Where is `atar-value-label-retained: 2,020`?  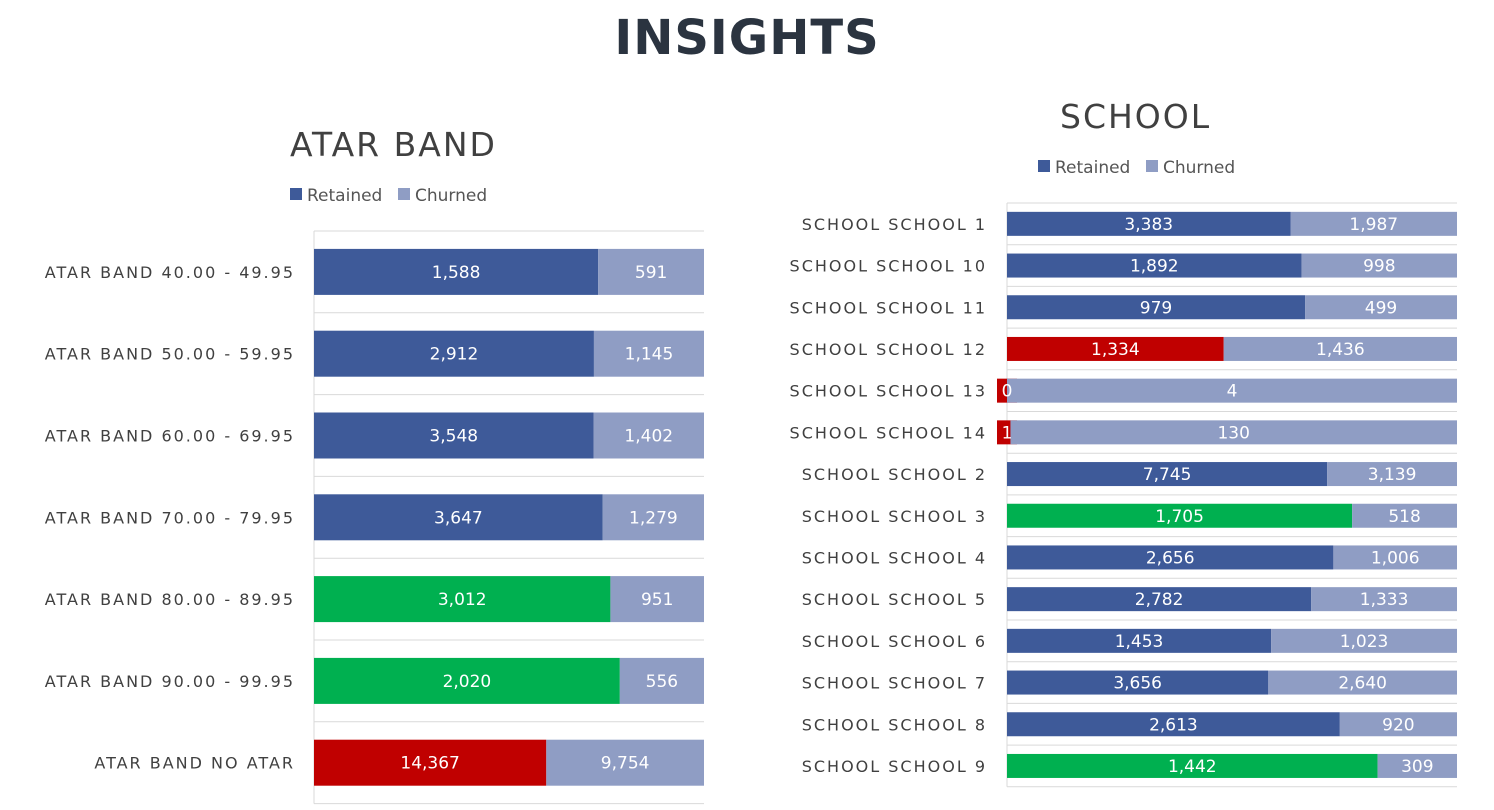 atar-value-label-retained: 2,020 is located at coordinates (467, 682).